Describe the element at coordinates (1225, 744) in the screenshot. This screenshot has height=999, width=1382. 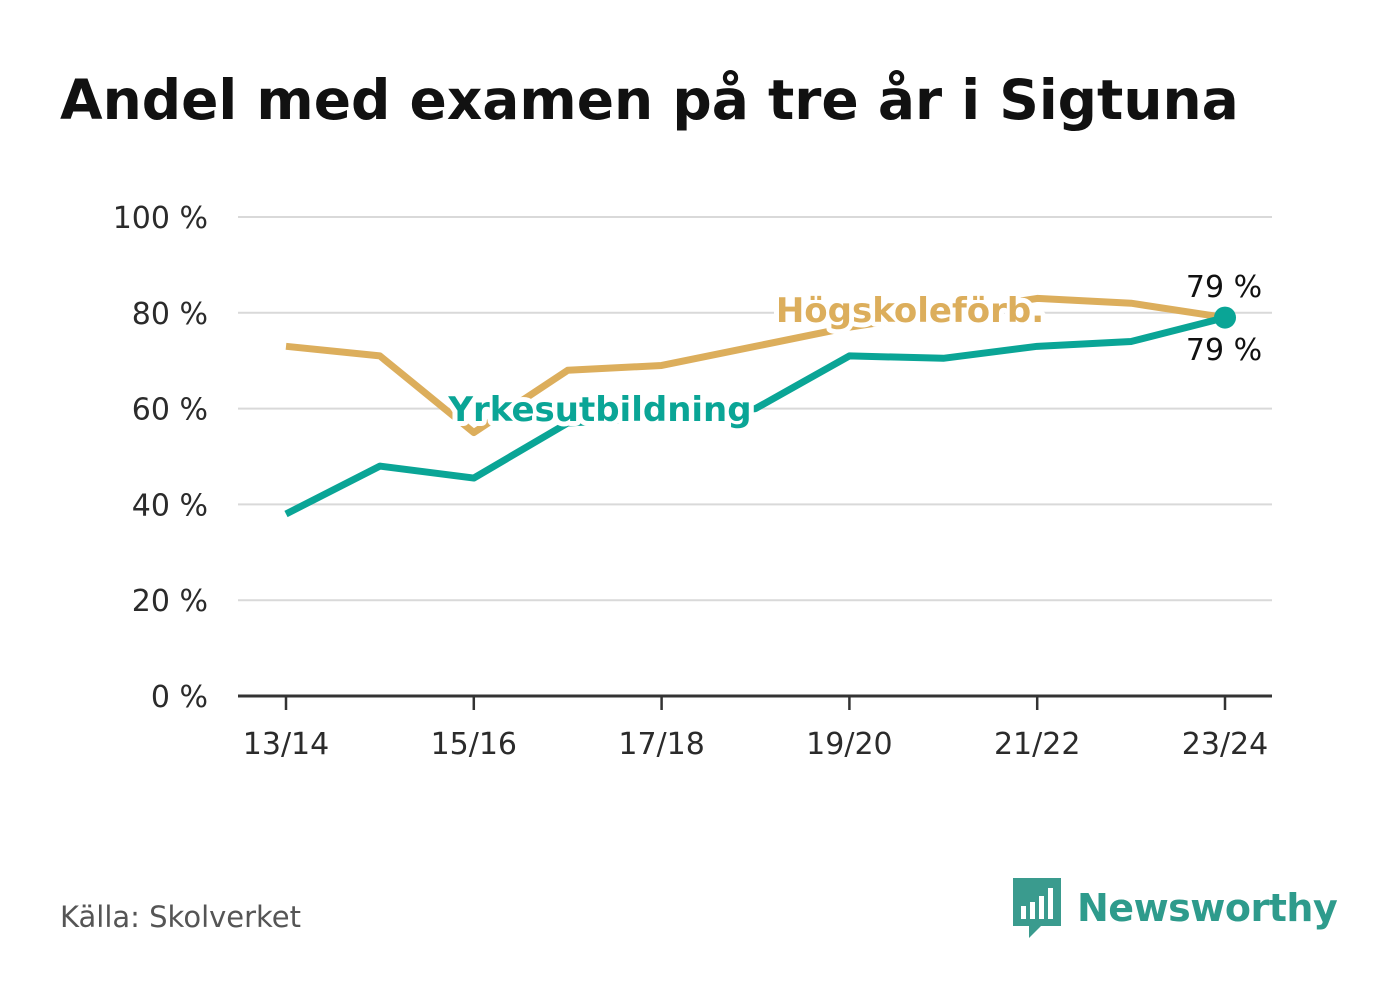
I see `x-tick-label: 23/24` at that location.